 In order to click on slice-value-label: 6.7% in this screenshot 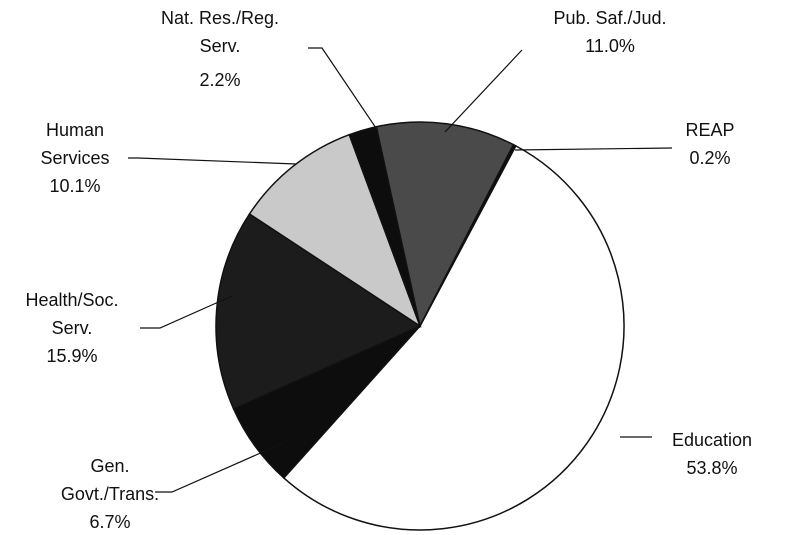, I will do `click(110, 522)`.